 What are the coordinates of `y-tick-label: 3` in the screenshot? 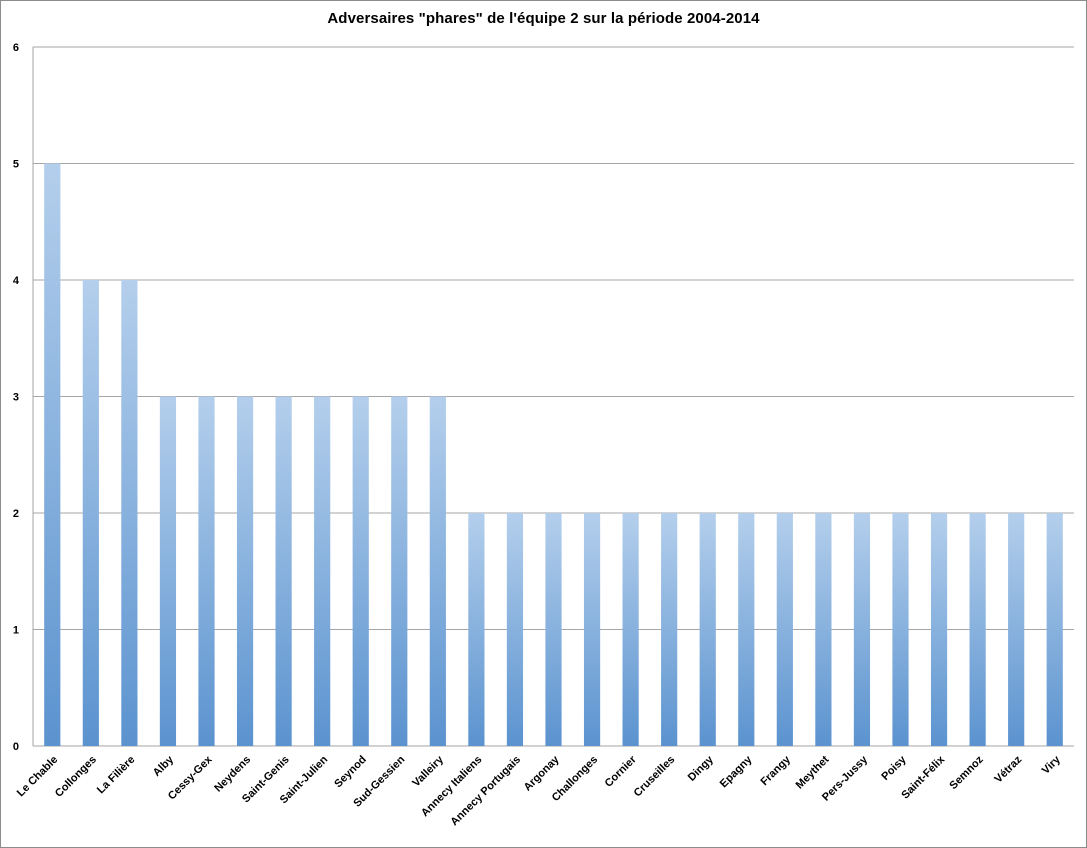 It's located at (16, 398).